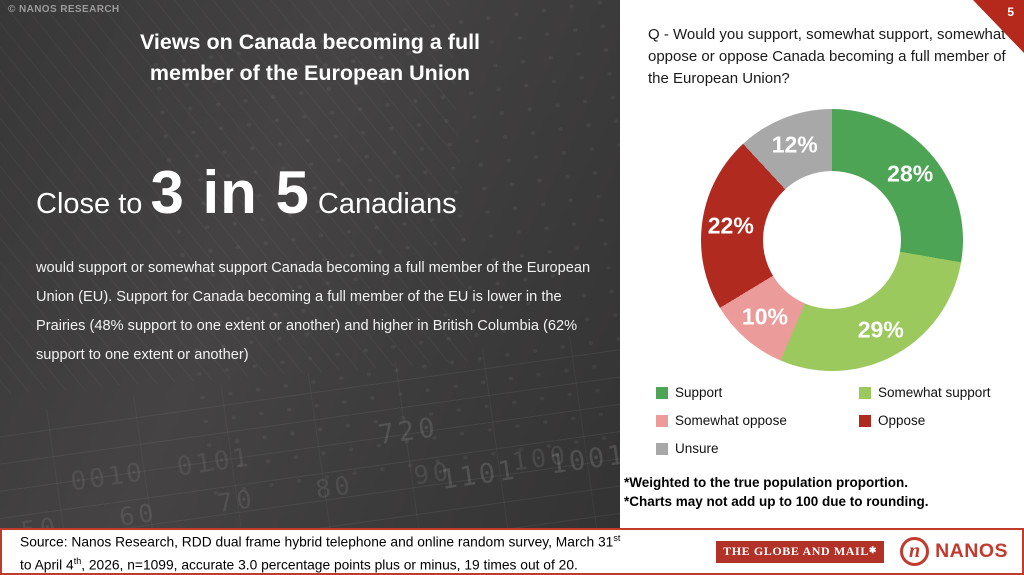  I want to click on donut-hole, so click(832, 240).